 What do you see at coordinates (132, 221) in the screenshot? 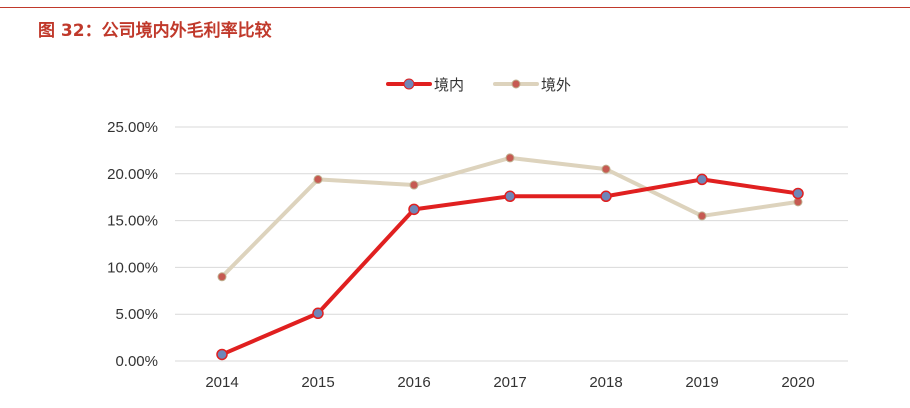
I see `y-tick-label: 15.00%` at bounding box center [132, 221].